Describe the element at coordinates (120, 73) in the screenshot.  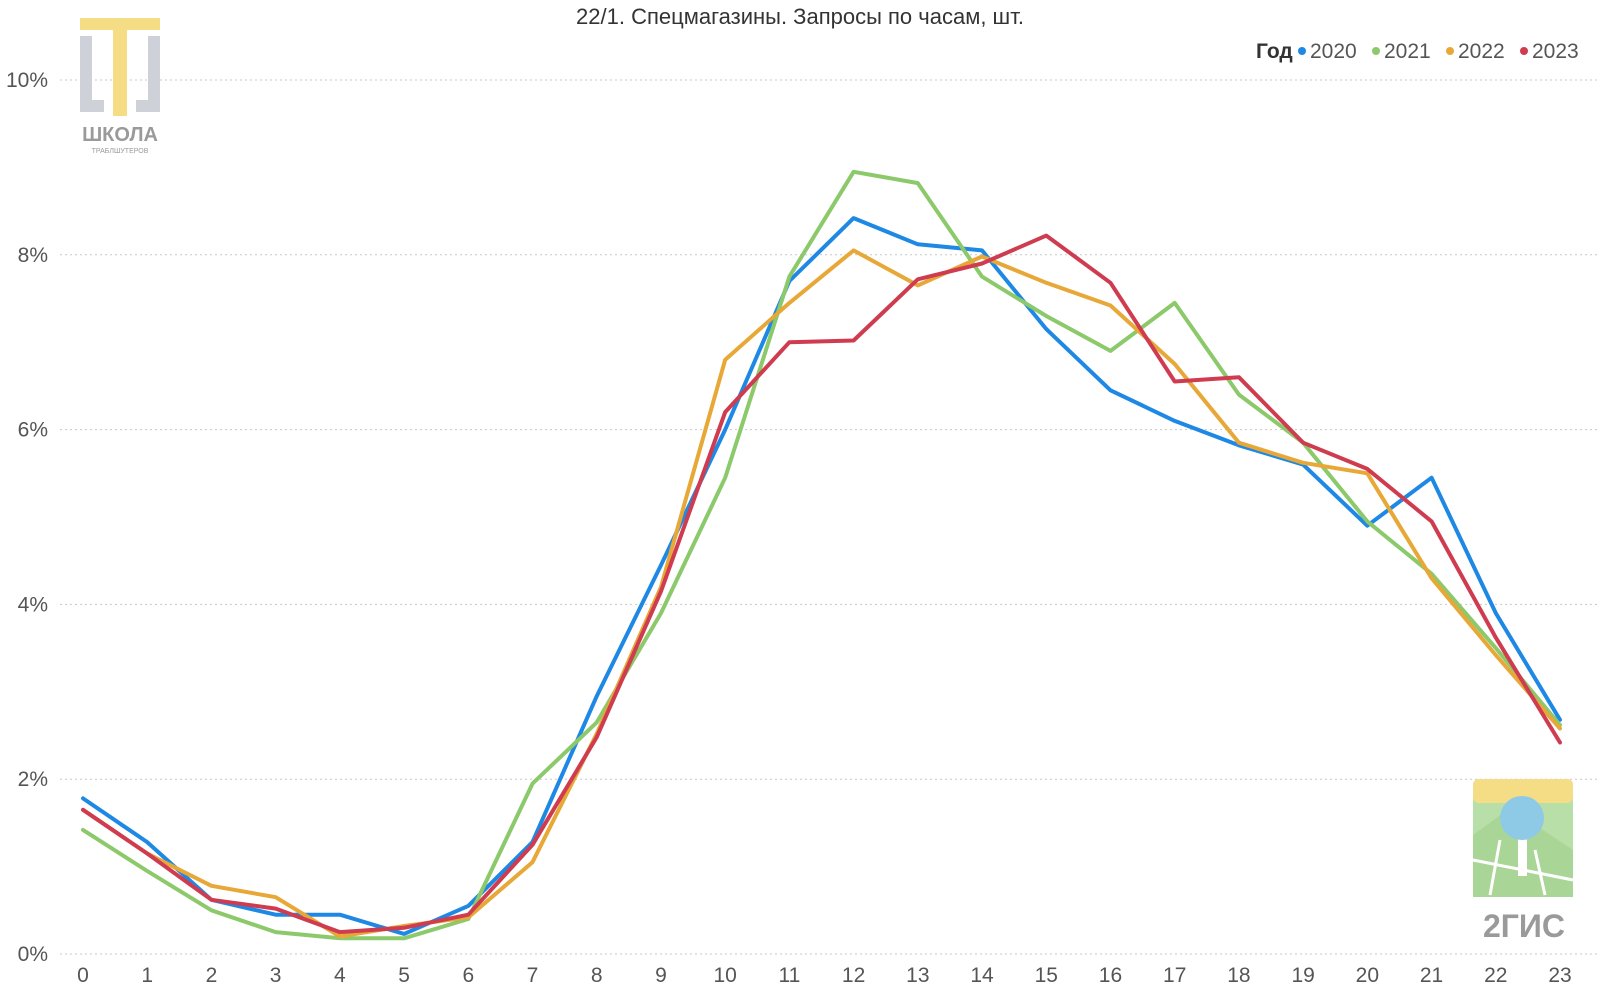
I see `logo-bar-stem` at that location.